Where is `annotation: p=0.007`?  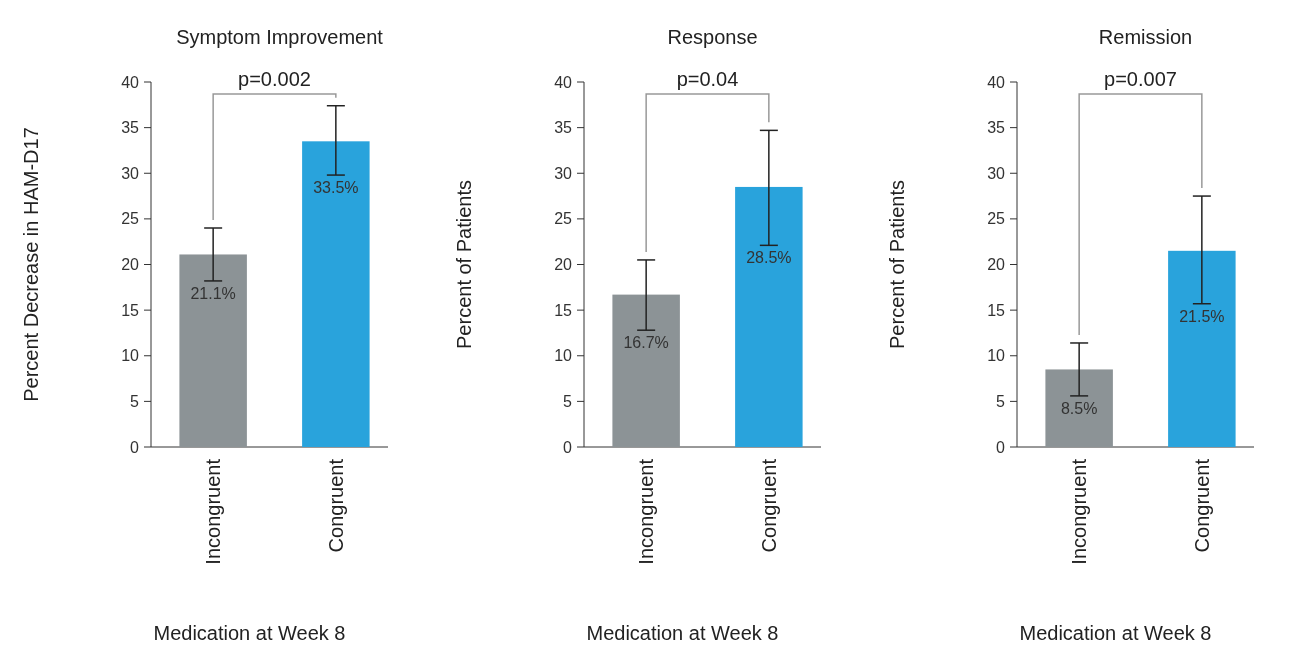 annotation: p=0.007 is located at coordinates (1140, 79).